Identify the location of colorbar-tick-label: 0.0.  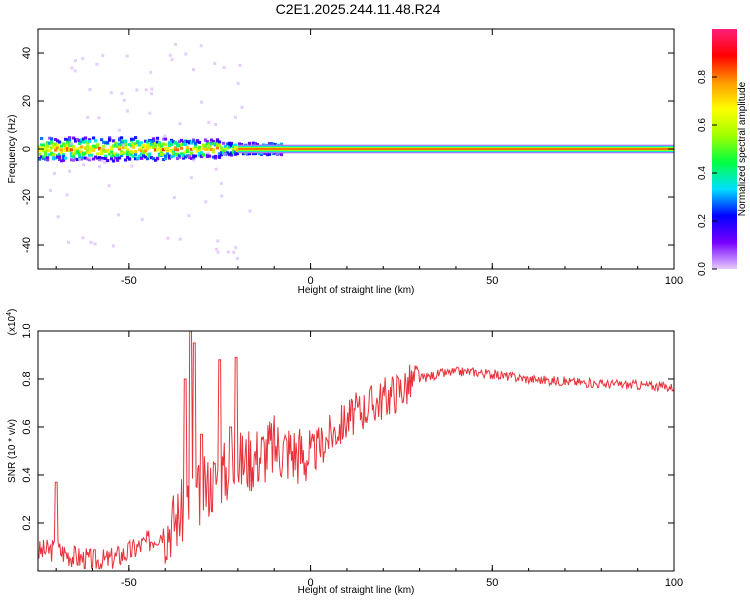
(702, 269).